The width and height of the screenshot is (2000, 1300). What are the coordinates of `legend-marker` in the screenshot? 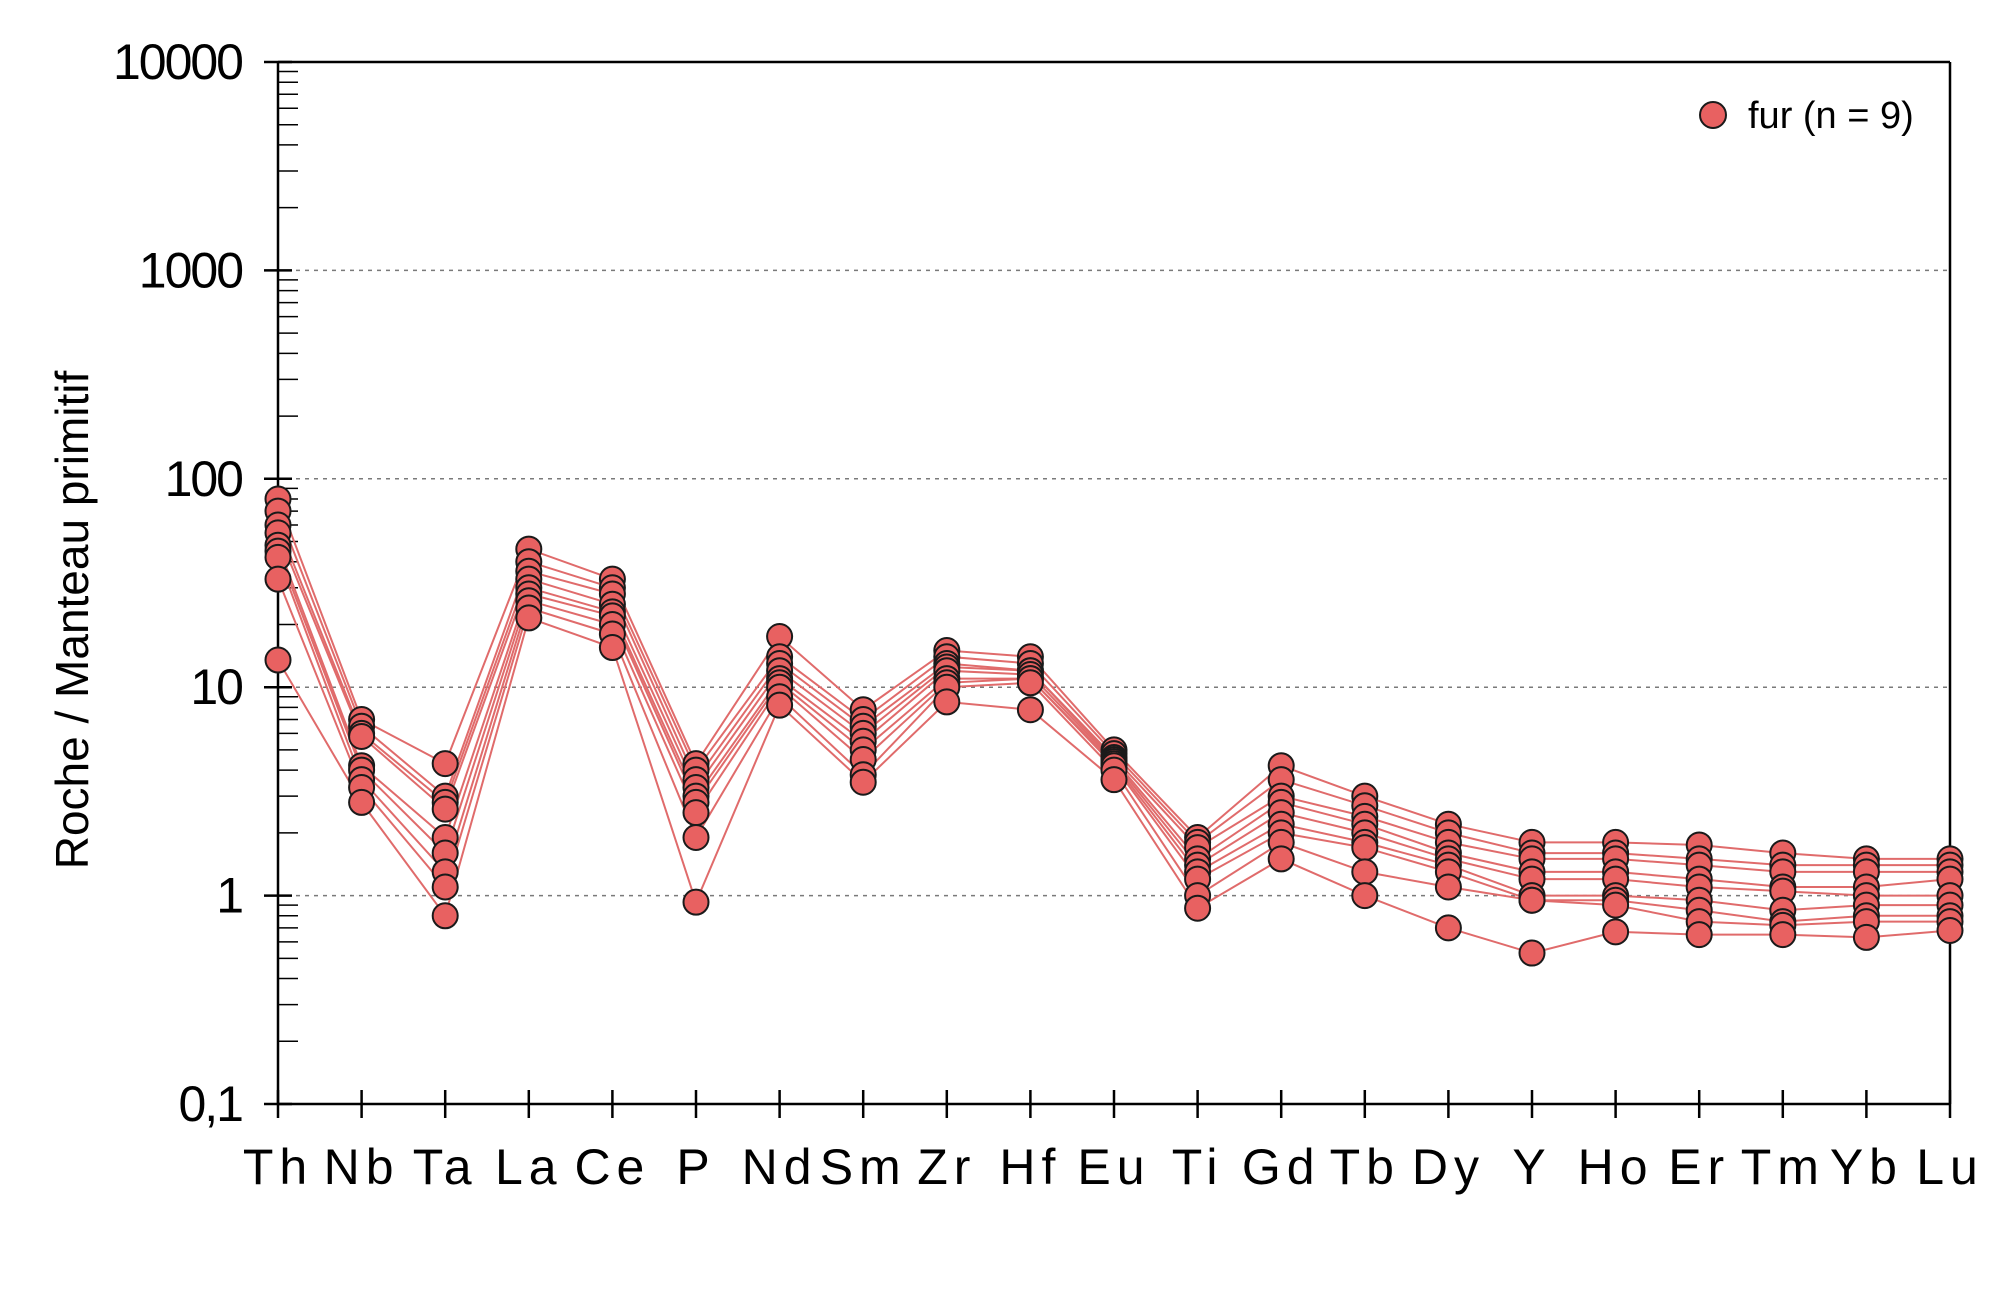 It's located at (1713, 115).